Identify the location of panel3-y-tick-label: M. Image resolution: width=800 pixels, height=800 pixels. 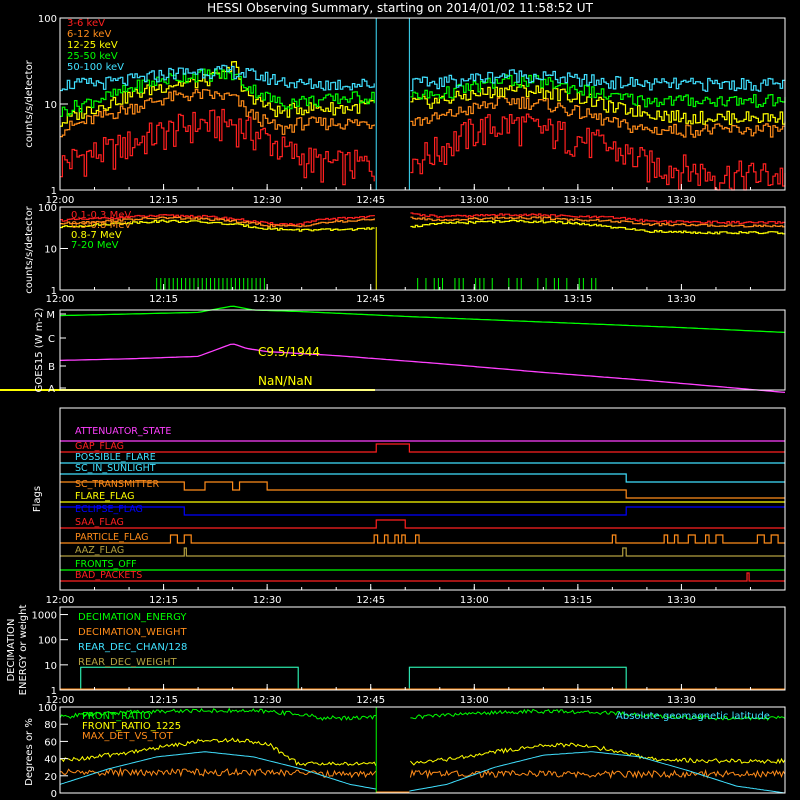
(50, 315).